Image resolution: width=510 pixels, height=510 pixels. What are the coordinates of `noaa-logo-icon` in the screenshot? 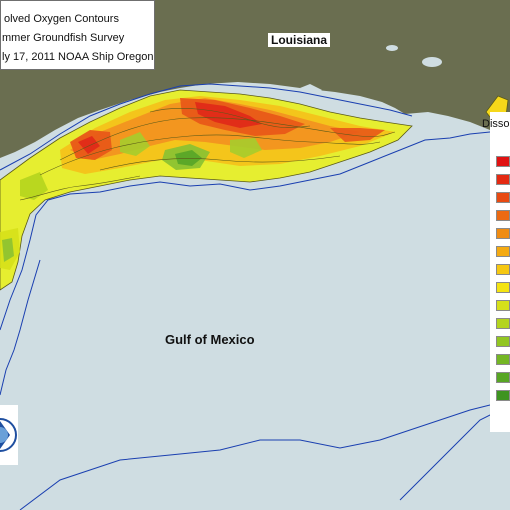 It's located at (8, 435).